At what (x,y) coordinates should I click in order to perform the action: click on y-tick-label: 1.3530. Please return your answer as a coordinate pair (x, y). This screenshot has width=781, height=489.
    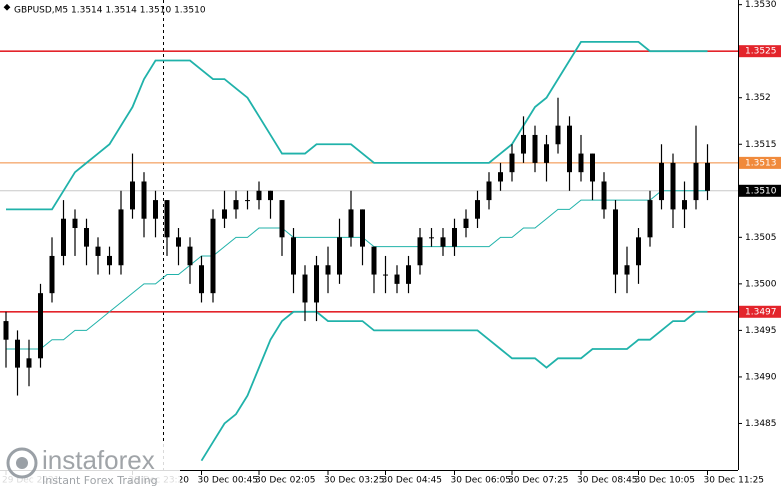
    Looking at the image, I should click on (761, 5).